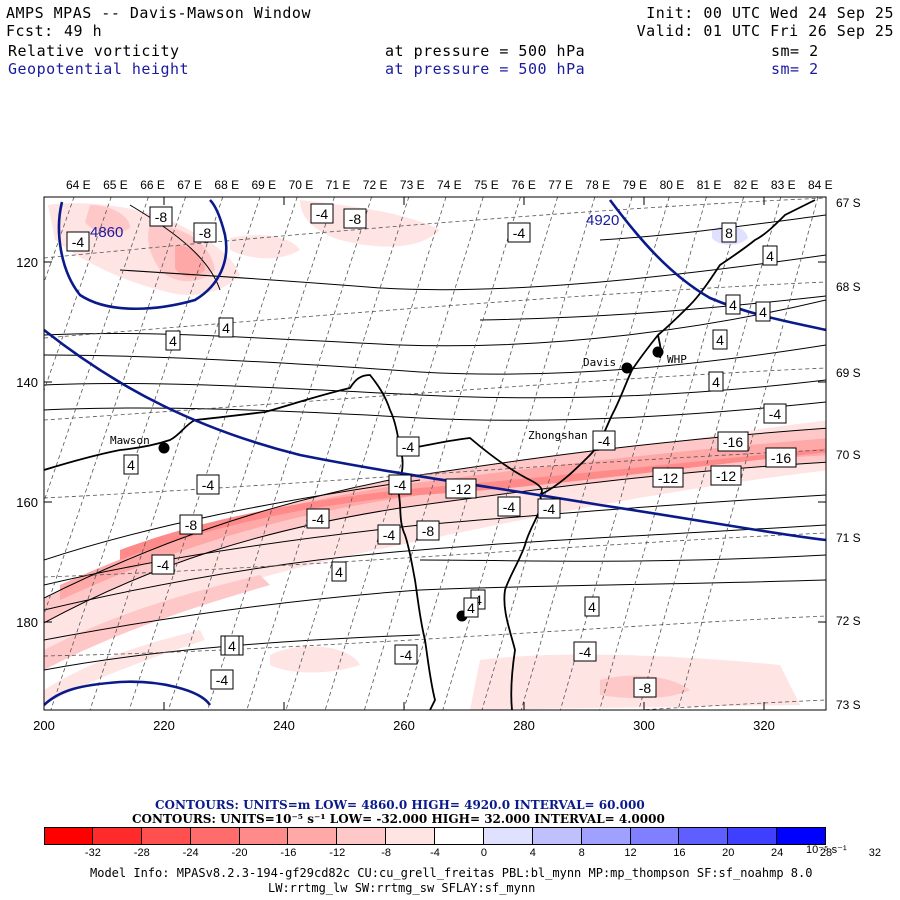  I want to click on svg-text: -16, so click(781, 458).